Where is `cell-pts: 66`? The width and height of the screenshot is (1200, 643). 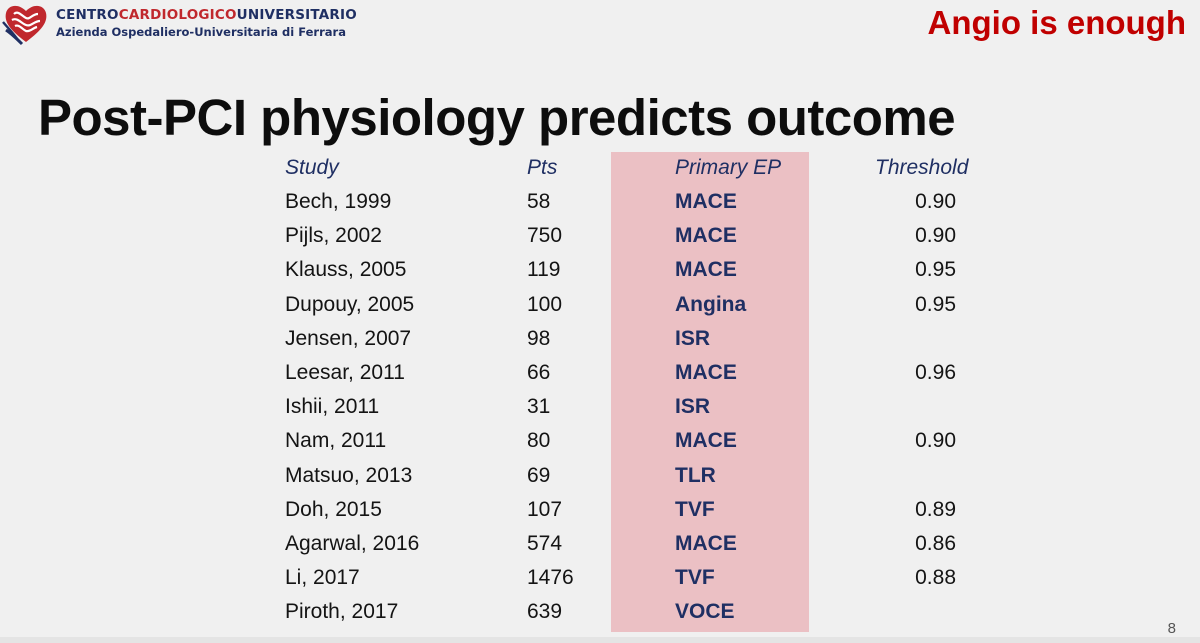 cell-pts: 66 is located at coordinates (539, 372).